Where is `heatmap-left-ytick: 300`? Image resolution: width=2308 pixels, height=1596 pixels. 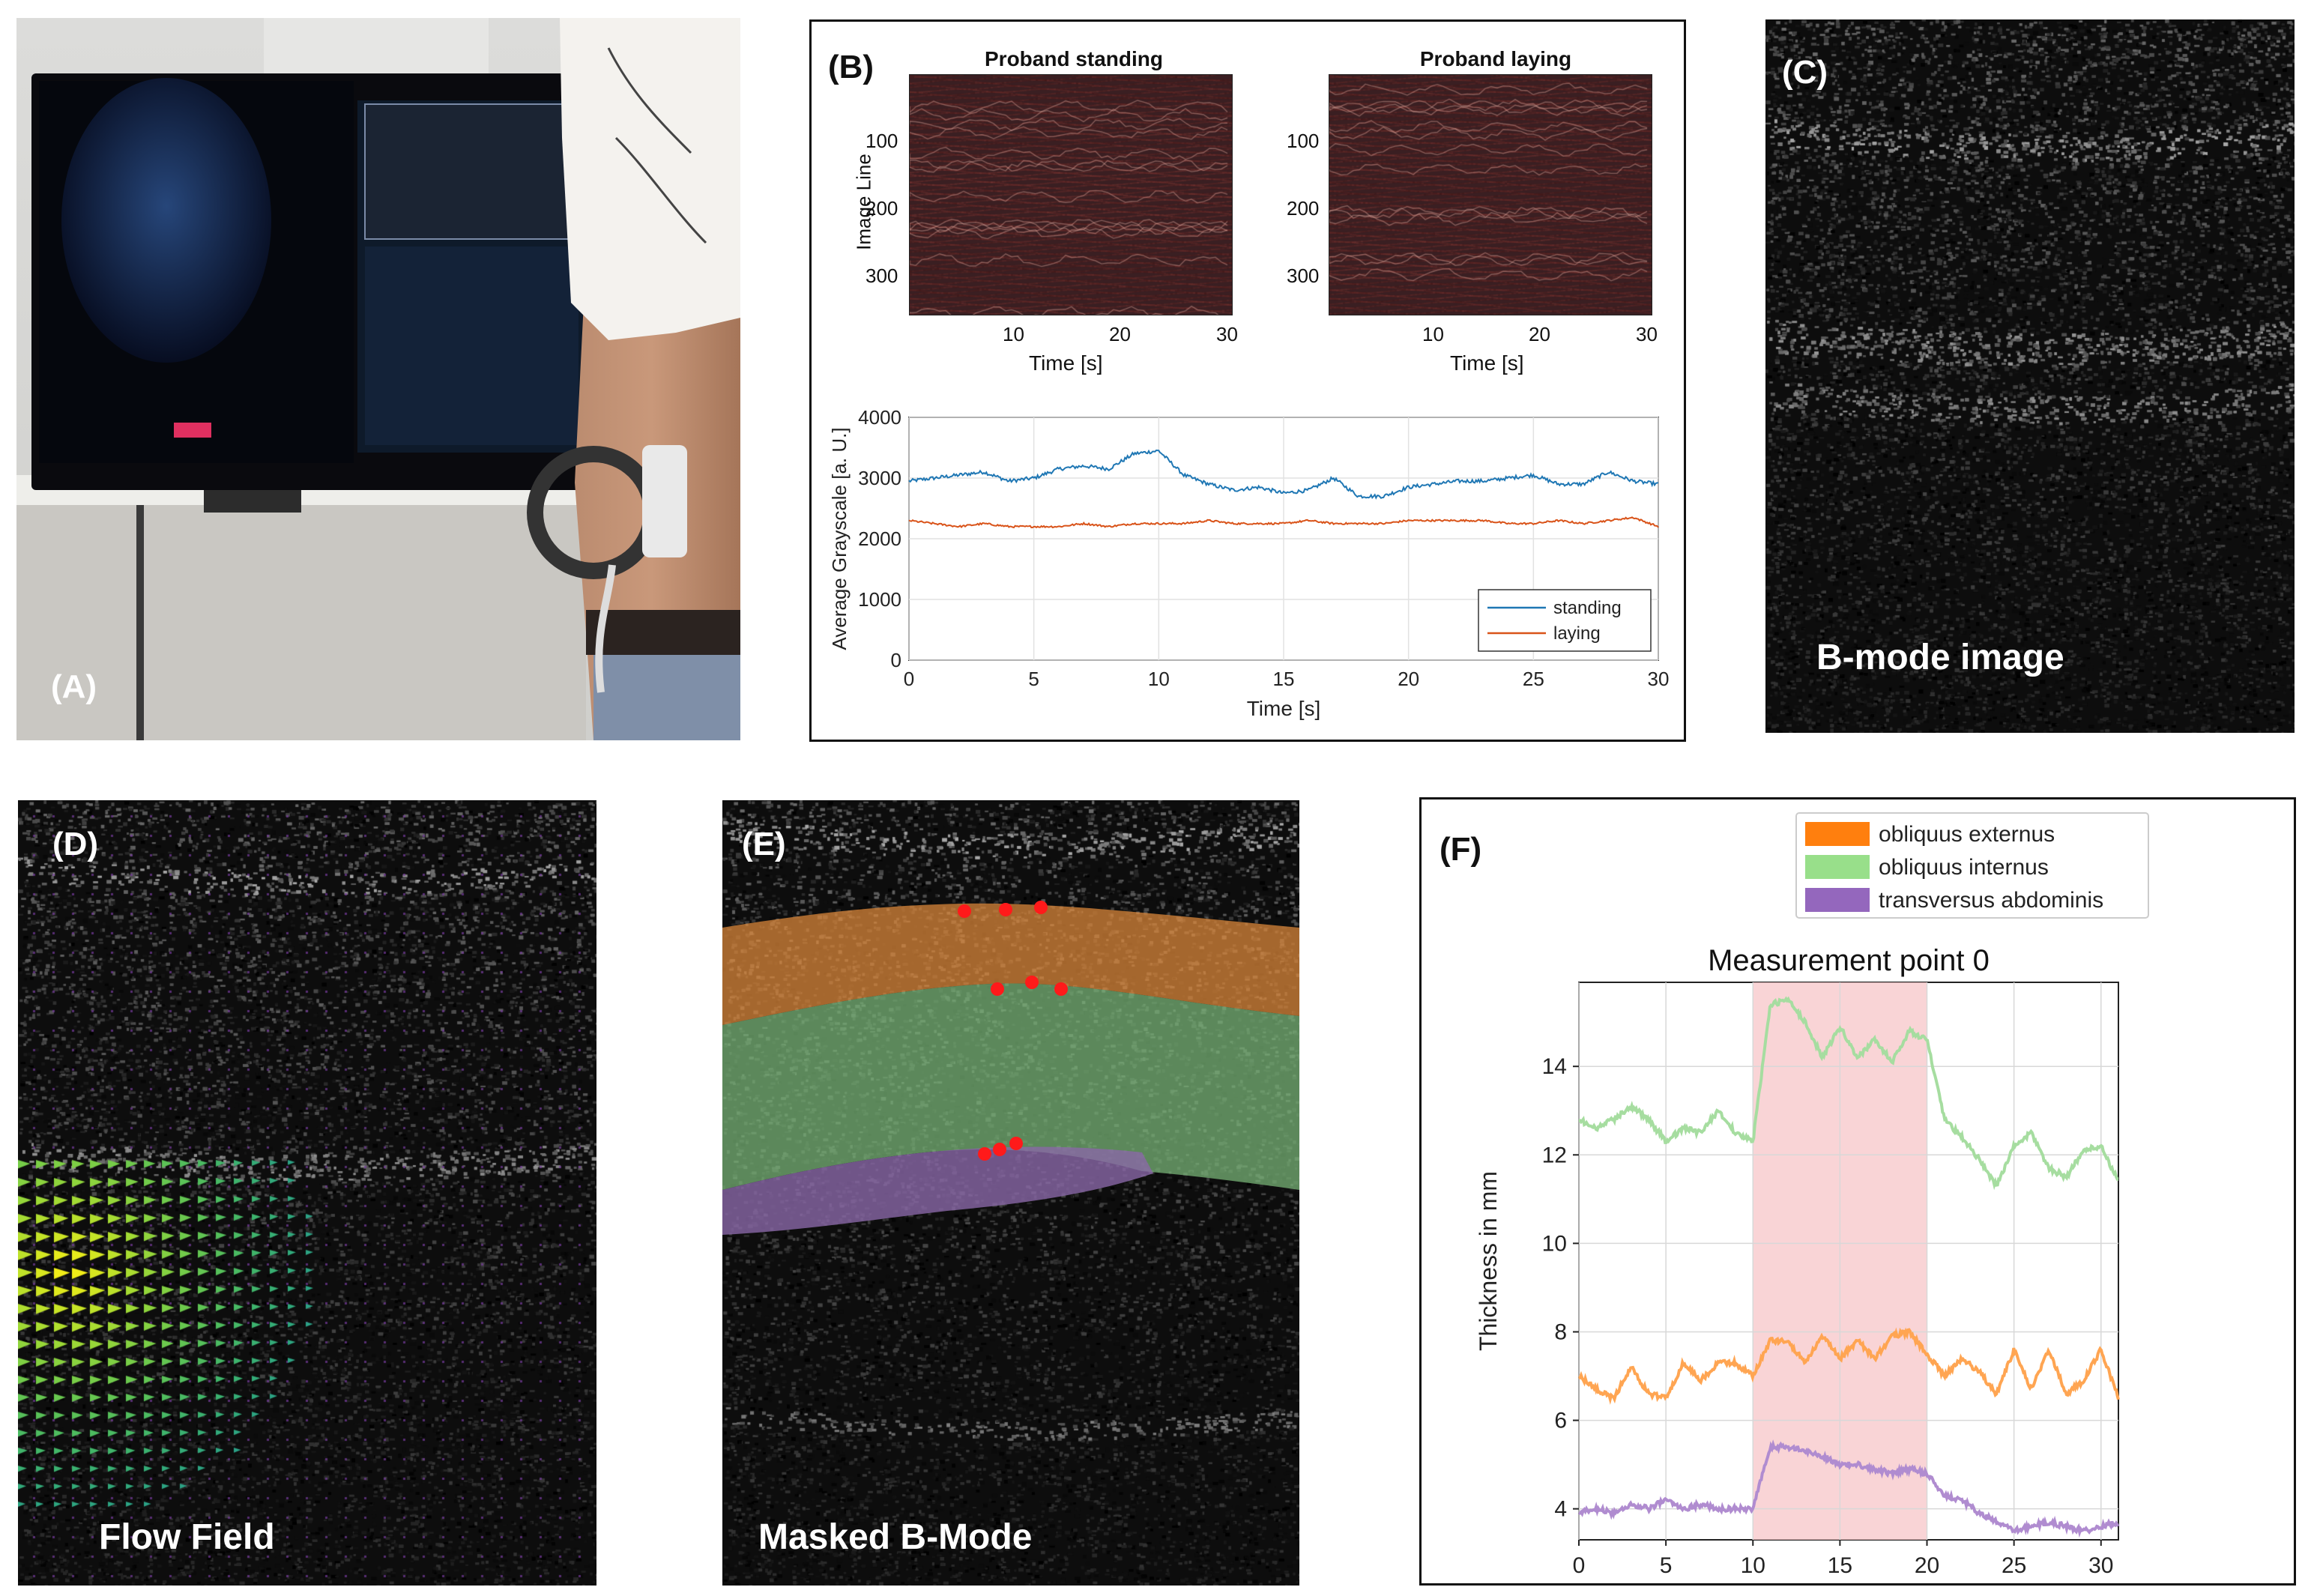 heatmap-left-ytick: 300 is located at coordinates (882, 276).